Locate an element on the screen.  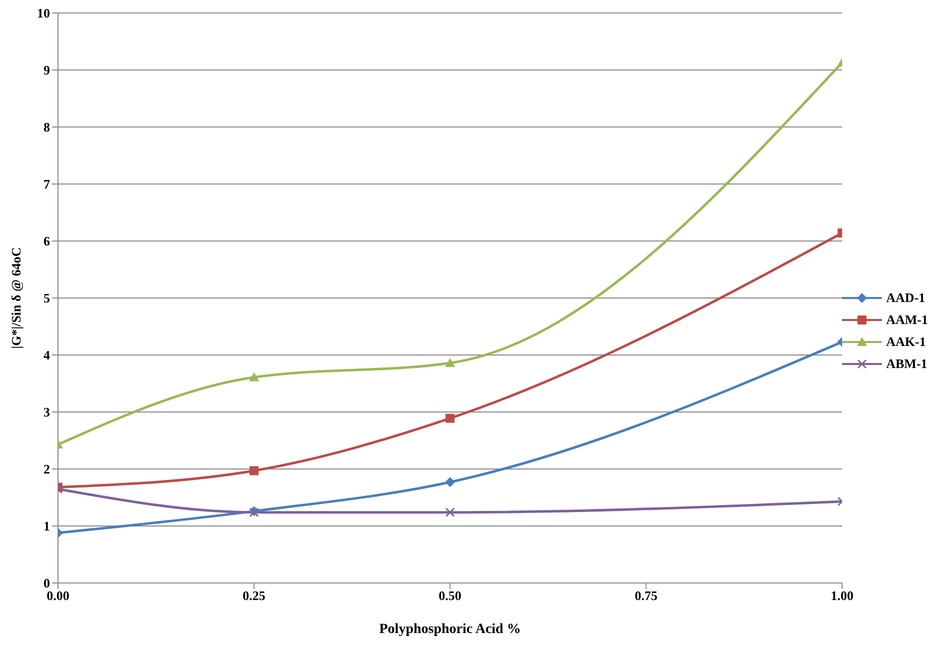
legend-label: AAM-1 is located at coordinates (907, 320).